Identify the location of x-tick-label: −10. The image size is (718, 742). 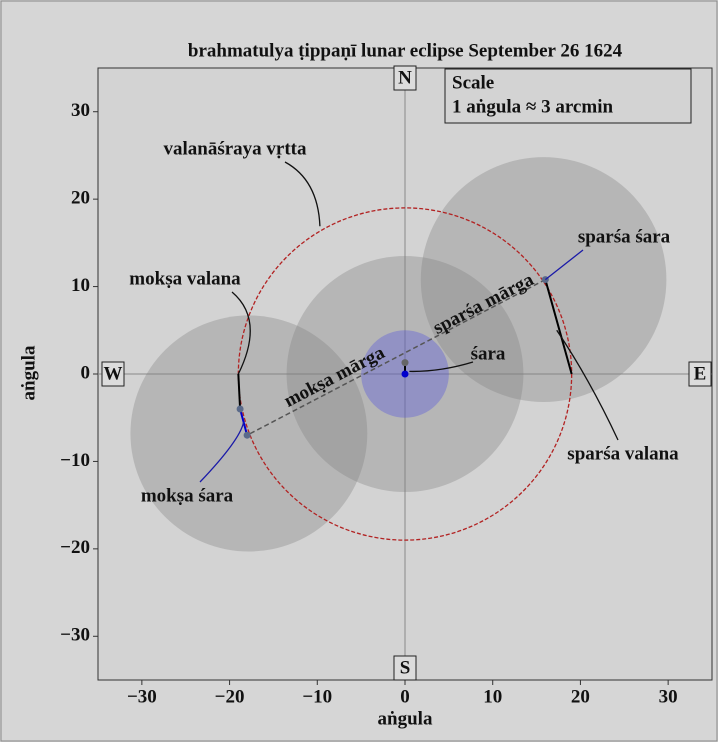
(317, 696).